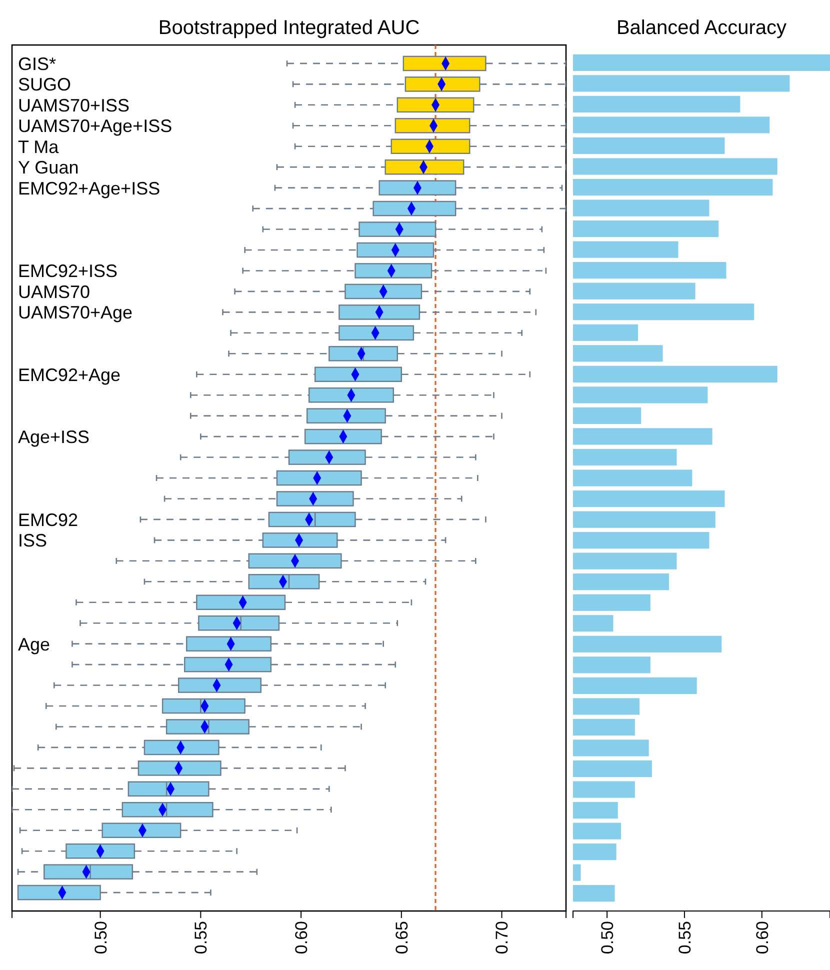  I want to click on y-tick-label: UAMS70, so click(54, 292).